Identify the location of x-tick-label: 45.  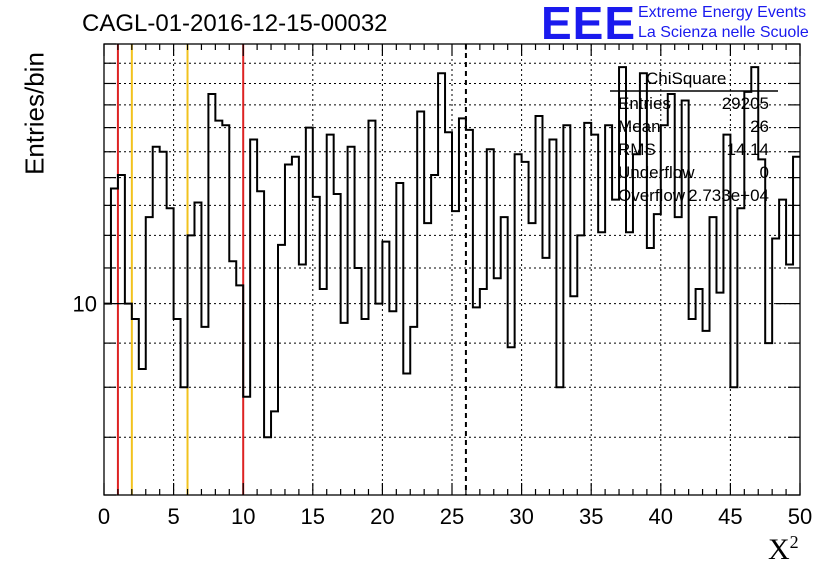
(730, 516).